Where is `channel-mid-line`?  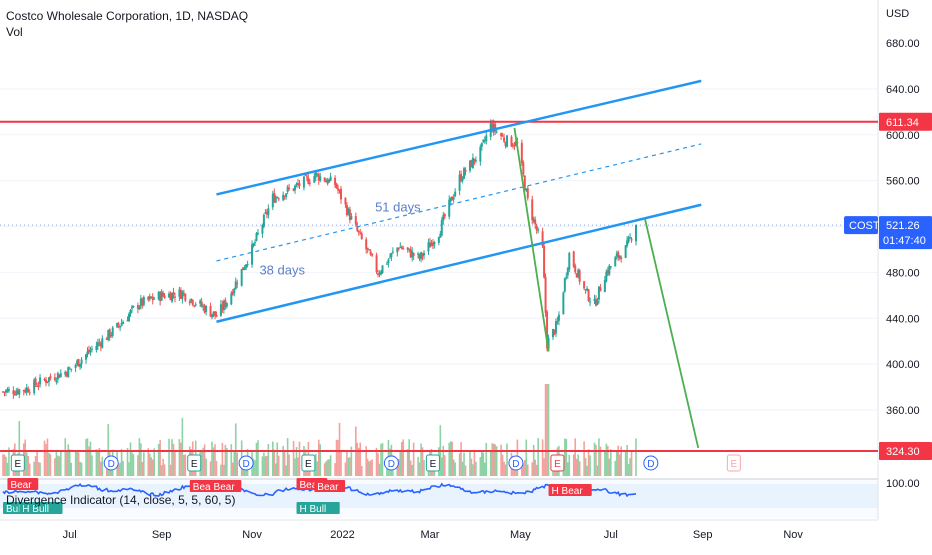
channel-mid-line is located at coordinates (459, 202).